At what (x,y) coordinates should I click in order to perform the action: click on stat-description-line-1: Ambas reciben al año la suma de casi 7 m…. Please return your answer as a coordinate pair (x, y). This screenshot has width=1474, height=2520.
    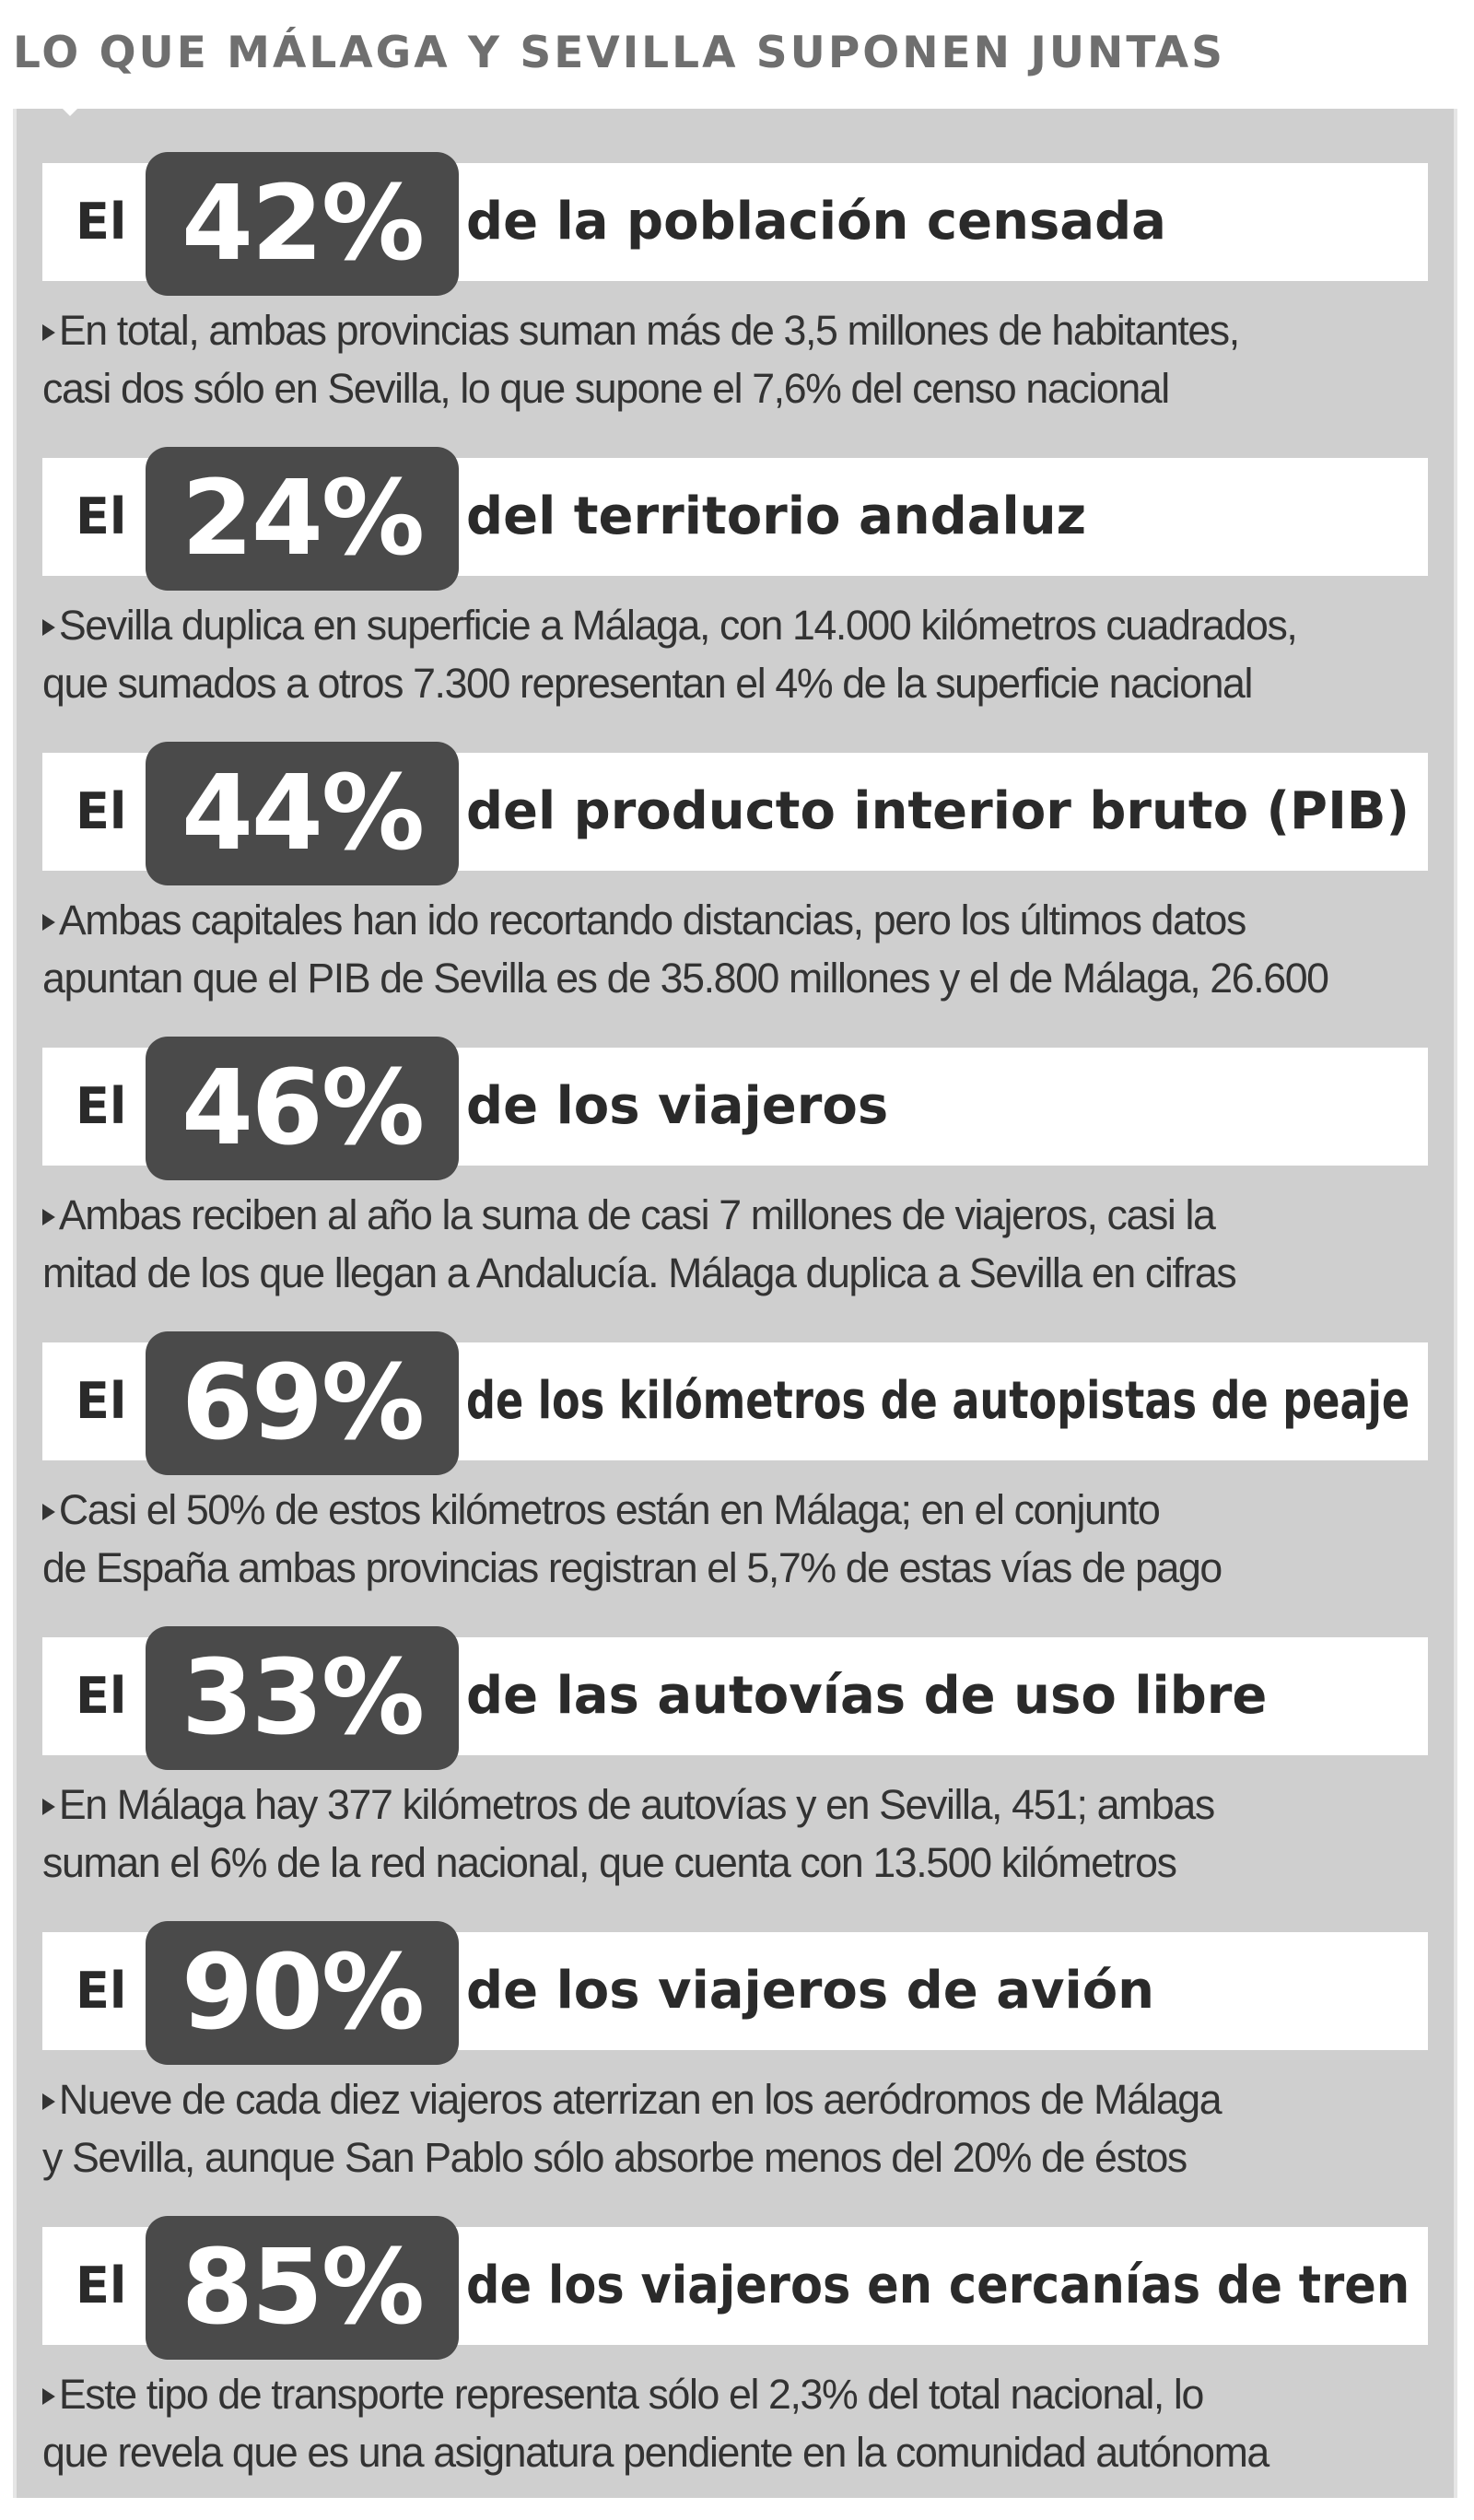
    Looking at the image, I should click on (733, 1215).